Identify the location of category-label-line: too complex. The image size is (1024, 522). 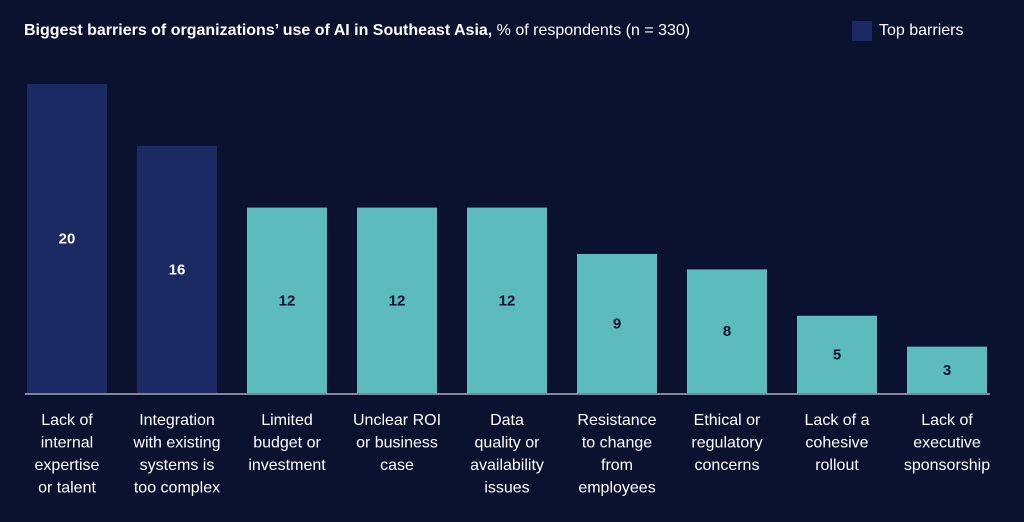
(177, 488).